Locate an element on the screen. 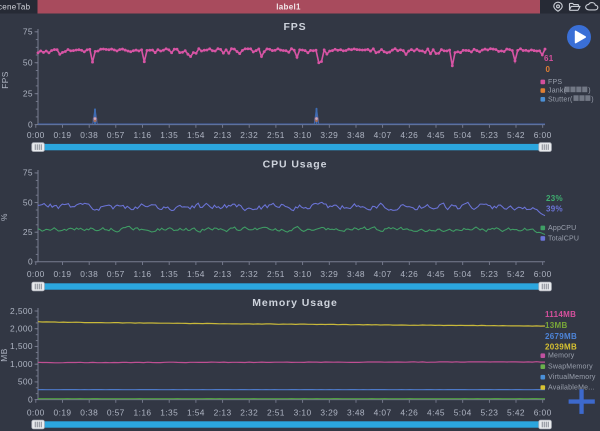  svg-text: 2,000 is located at coordinates (21, 329).